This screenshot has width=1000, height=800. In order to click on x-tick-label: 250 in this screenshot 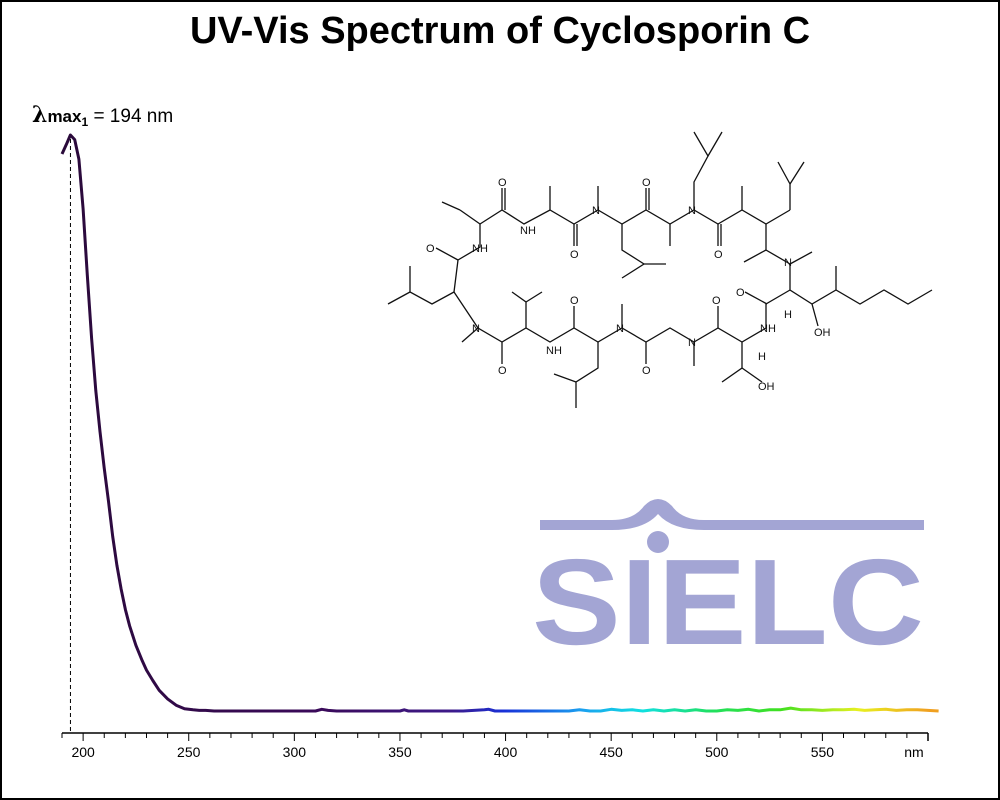, I will do `click(189, 752)`.